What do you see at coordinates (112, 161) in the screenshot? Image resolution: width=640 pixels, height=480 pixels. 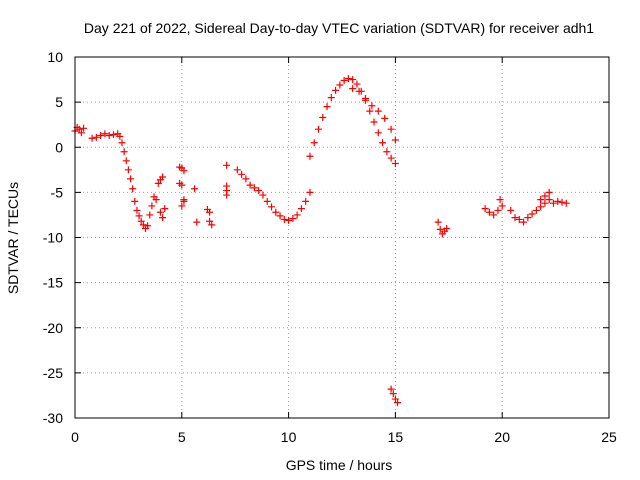 I see `series-seg-b` at bounding box center [112, 161].